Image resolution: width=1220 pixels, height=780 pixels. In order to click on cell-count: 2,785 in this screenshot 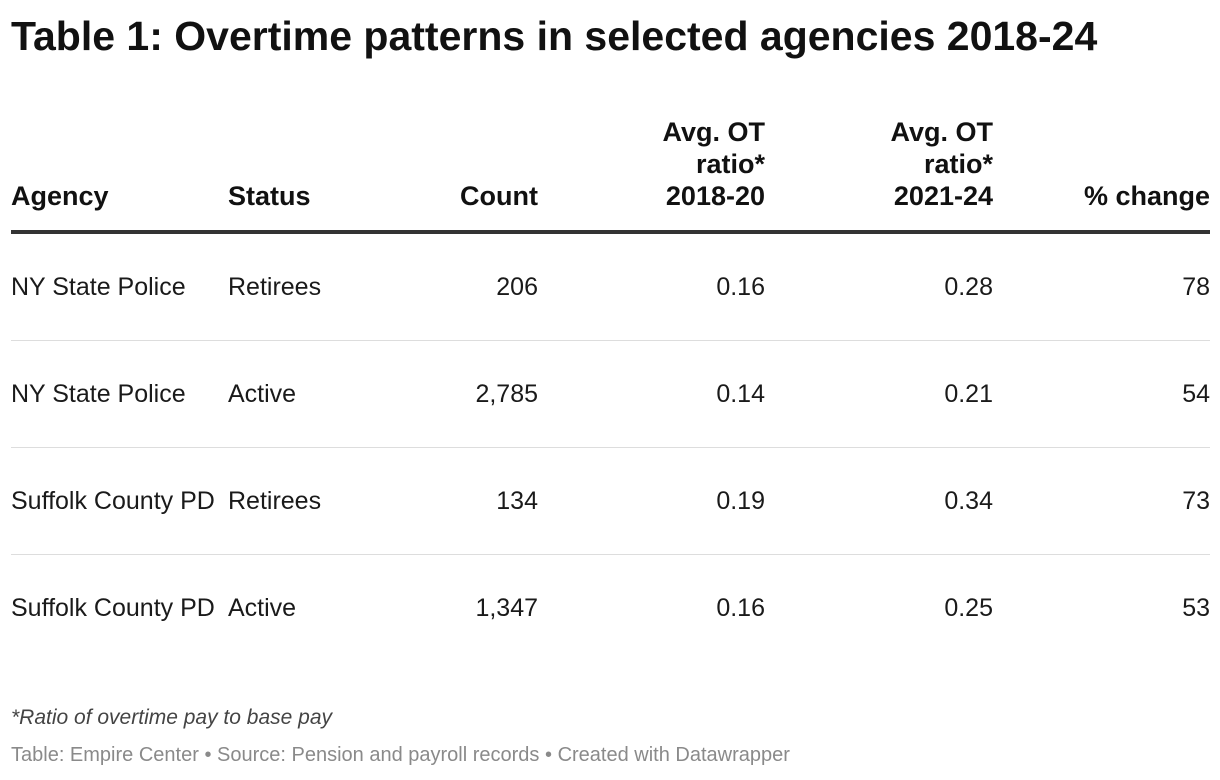, I will do `click(468, 394)`.